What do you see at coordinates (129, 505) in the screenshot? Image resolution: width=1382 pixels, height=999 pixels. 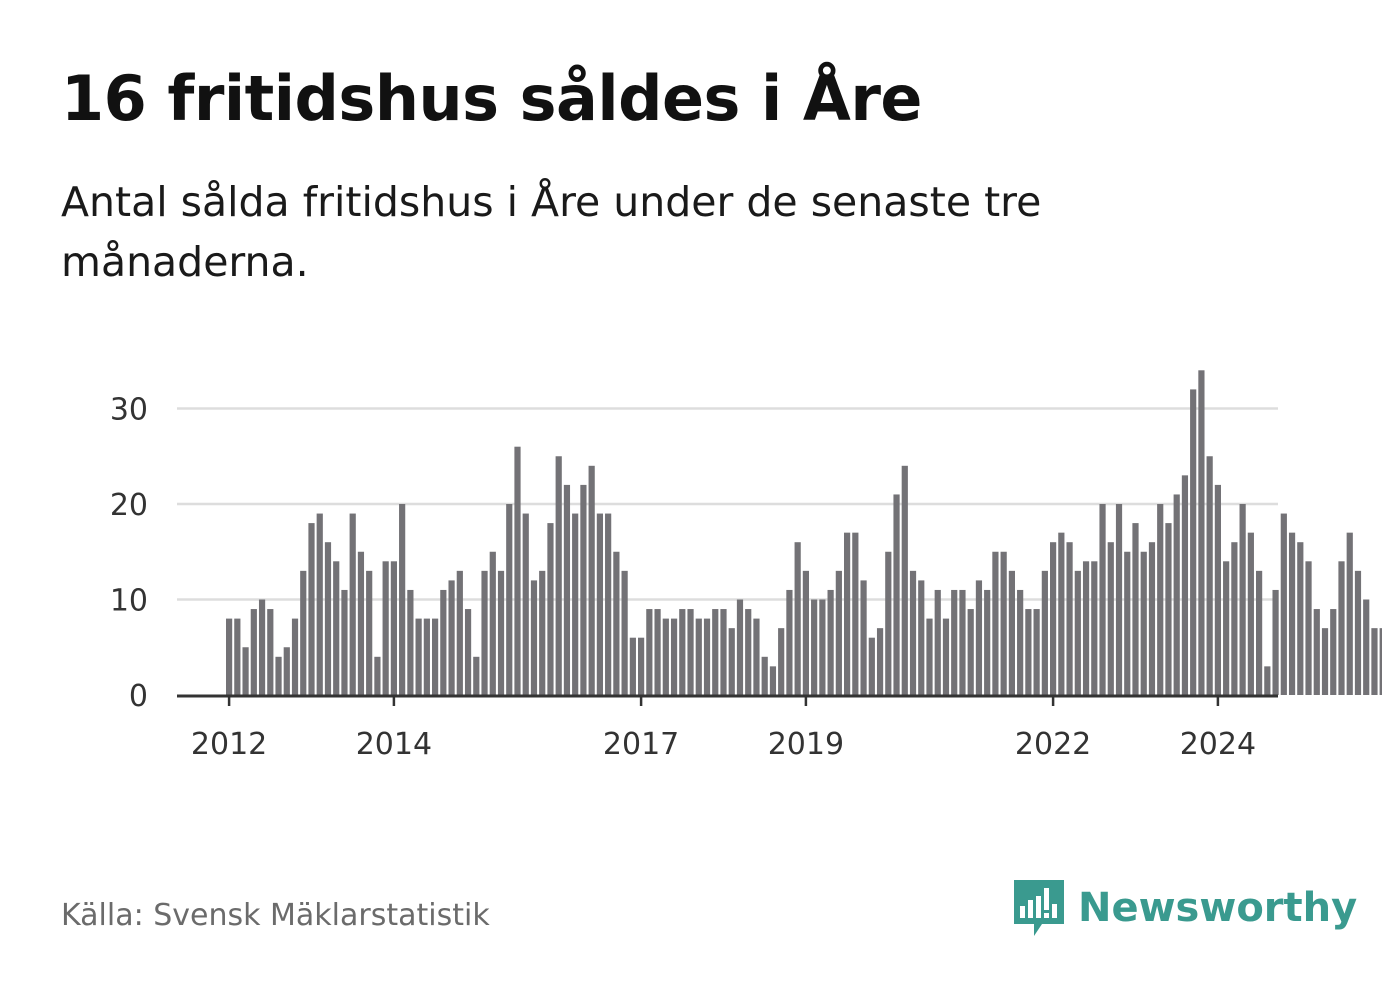 I see `y-tick-label: 20` at bounding box center [129, 505].